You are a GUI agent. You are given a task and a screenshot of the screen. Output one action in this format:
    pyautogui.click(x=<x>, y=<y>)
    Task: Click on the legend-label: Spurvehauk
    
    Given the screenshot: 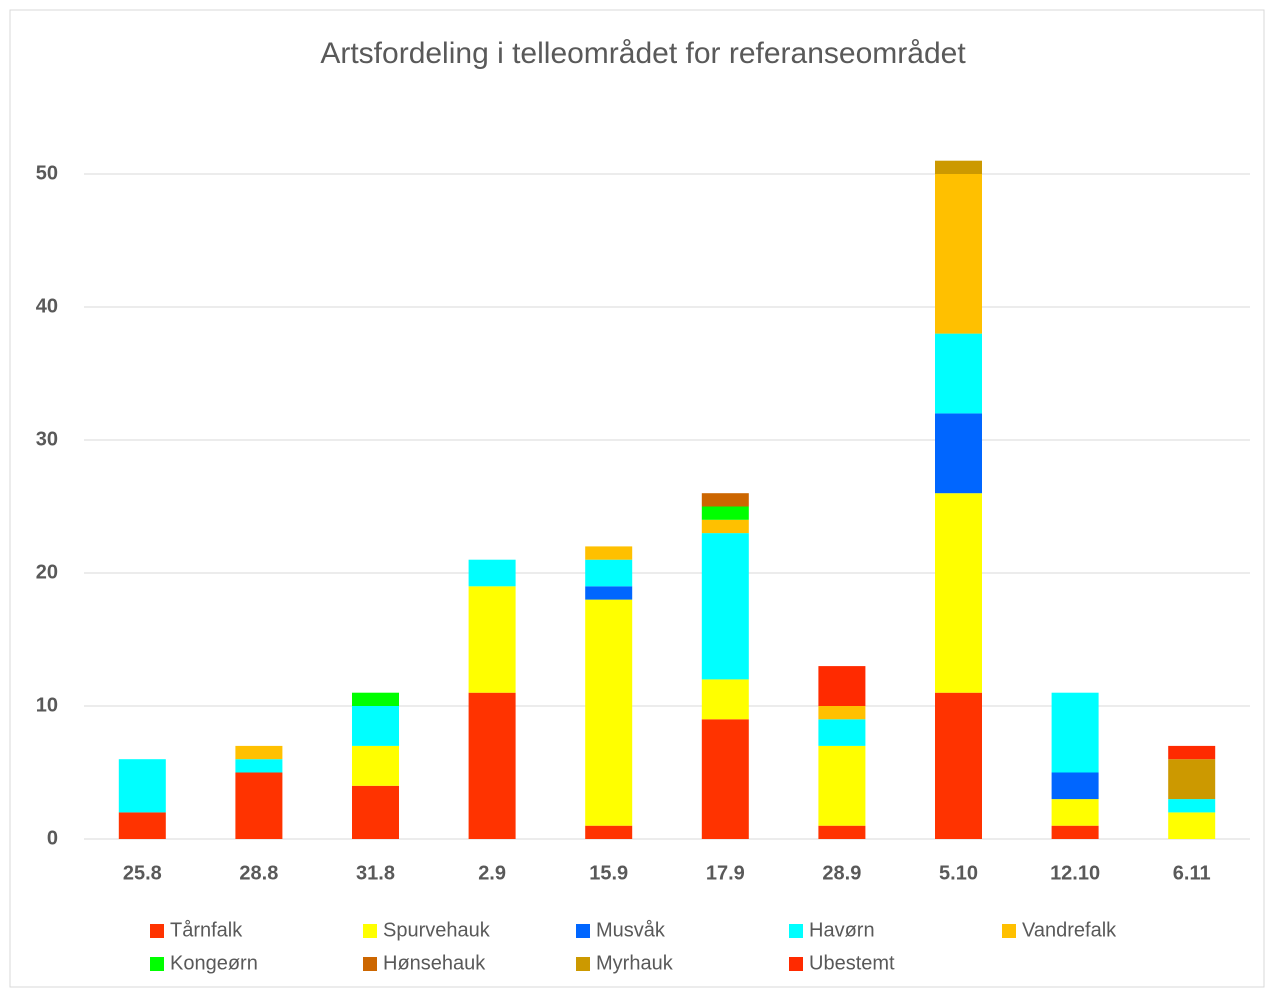 What is the action you would take?
    pyautogui.click(x=437, y=930)
    